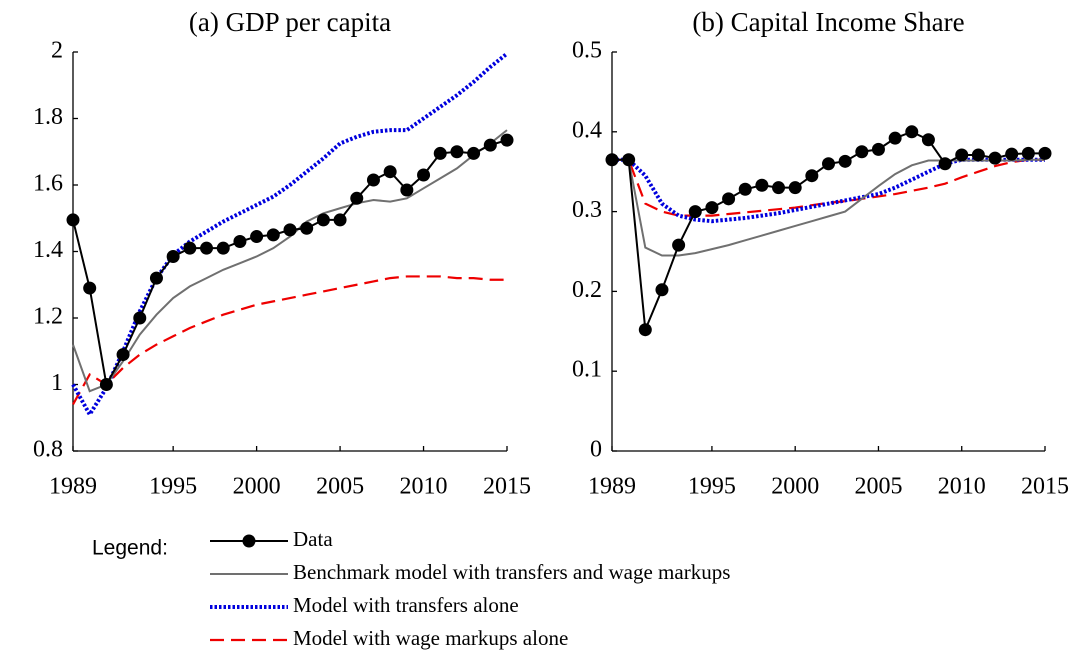 The image size is (1073, 652). Describe the element at coordinates (587, 210) in the screenshot. I see `y-tick-label: 0.3` at that location.